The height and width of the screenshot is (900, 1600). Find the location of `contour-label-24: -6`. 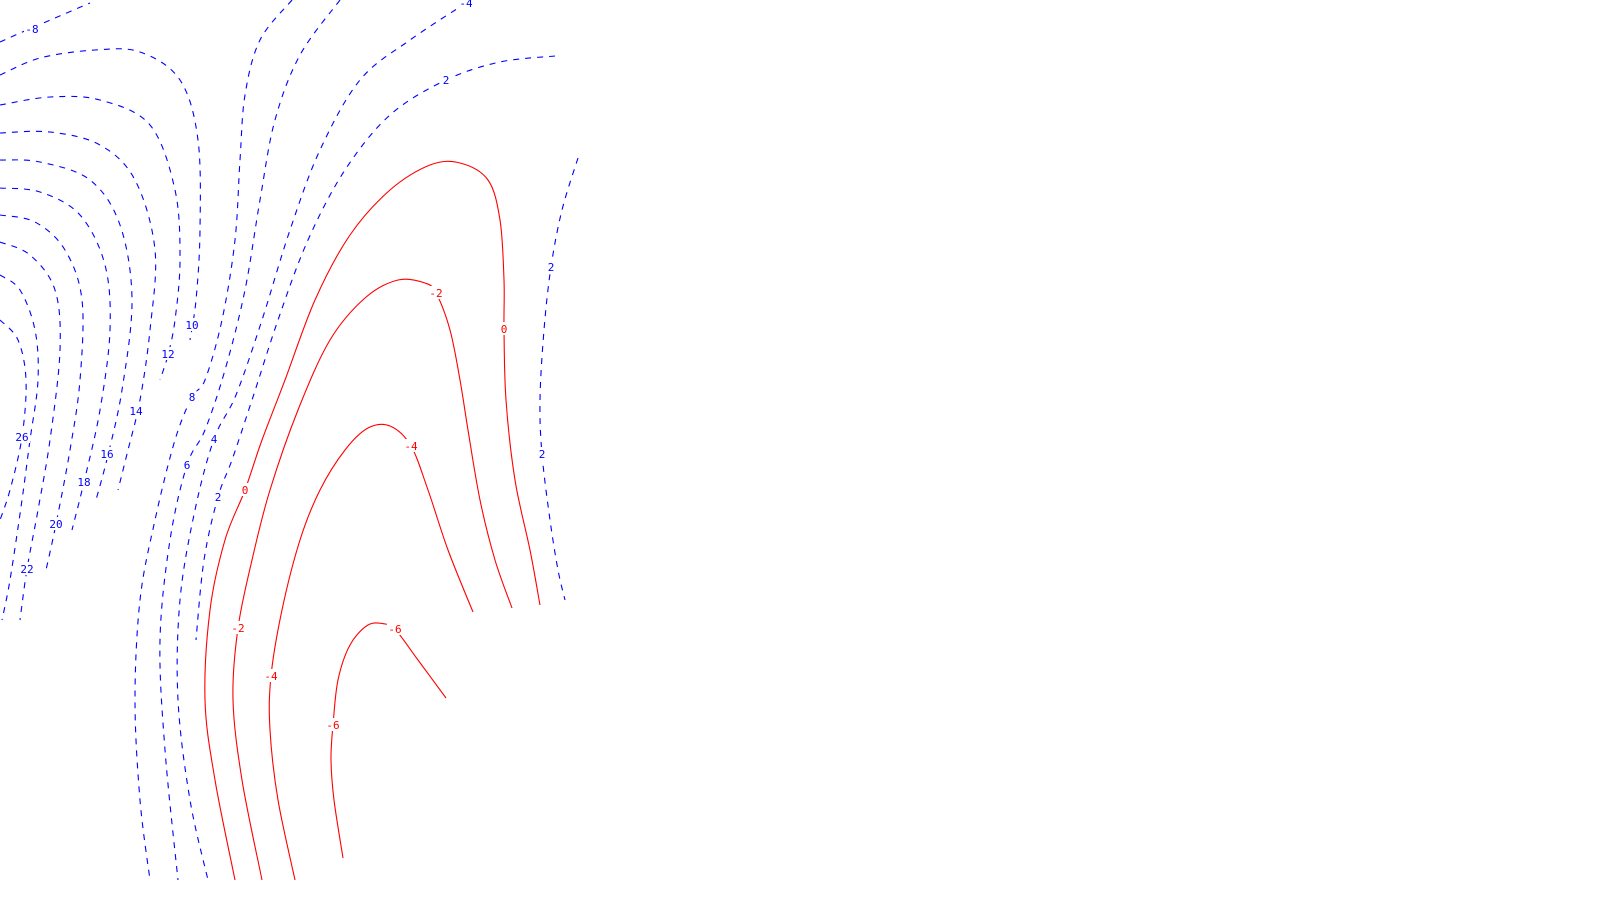

contour-label-24: -6 is located at coordinates (332, 725).